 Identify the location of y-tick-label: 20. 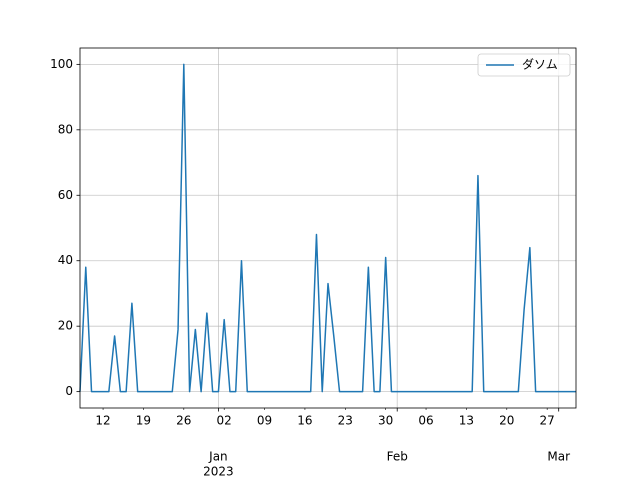
(65, 326).